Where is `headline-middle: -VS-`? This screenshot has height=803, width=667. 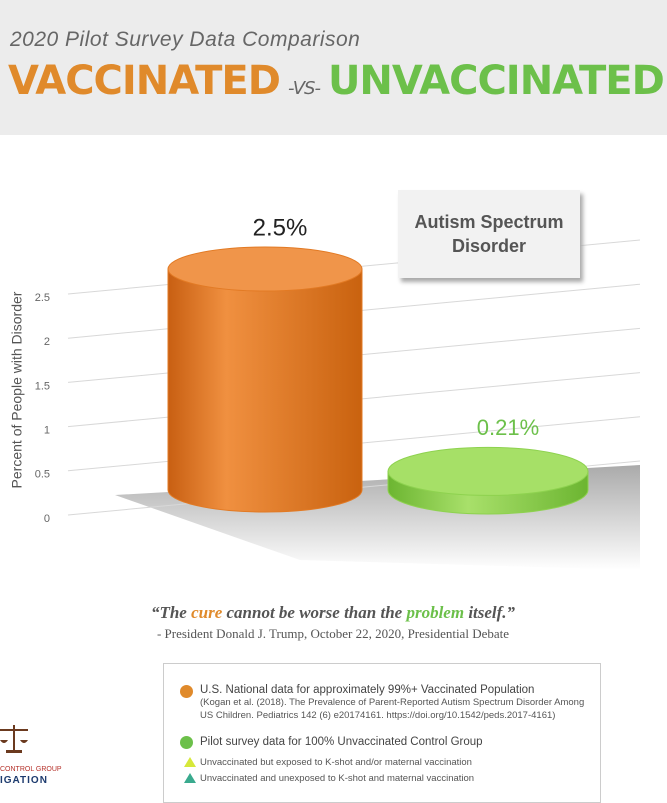 headline-middle: -VS- is located at coordinates (304, 88).